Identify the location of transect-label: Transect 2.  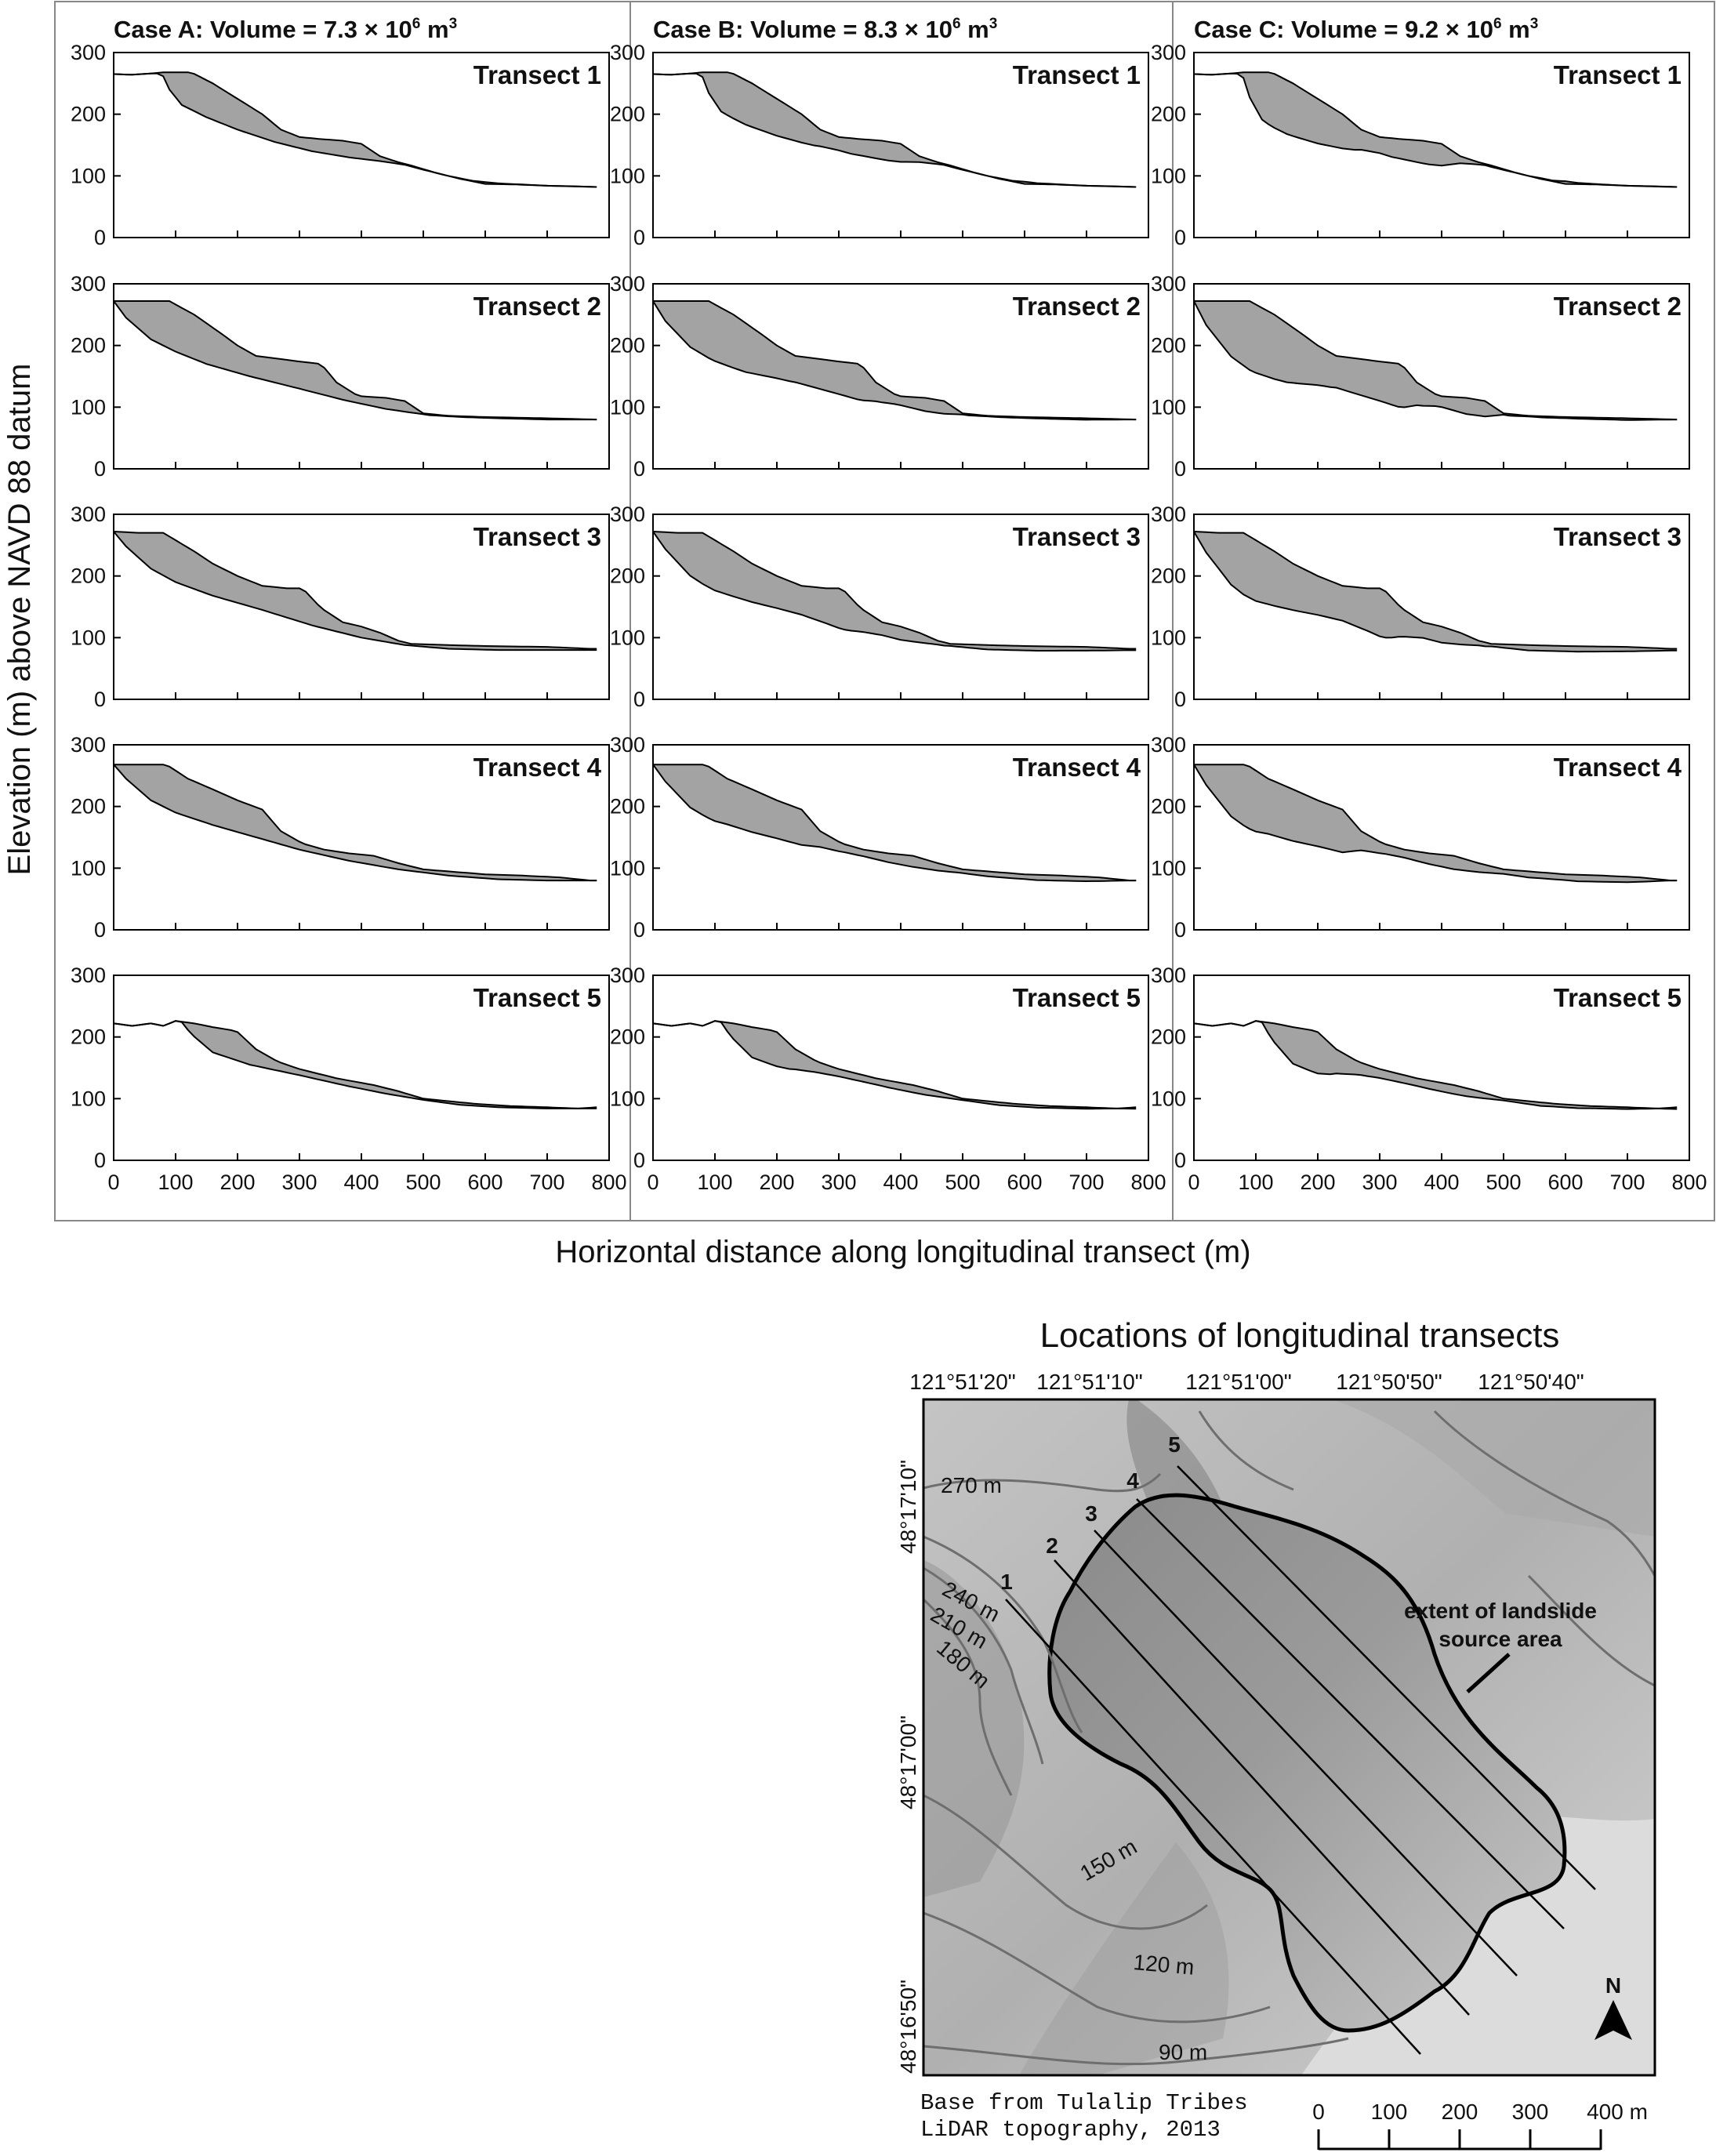
(1618, 306).